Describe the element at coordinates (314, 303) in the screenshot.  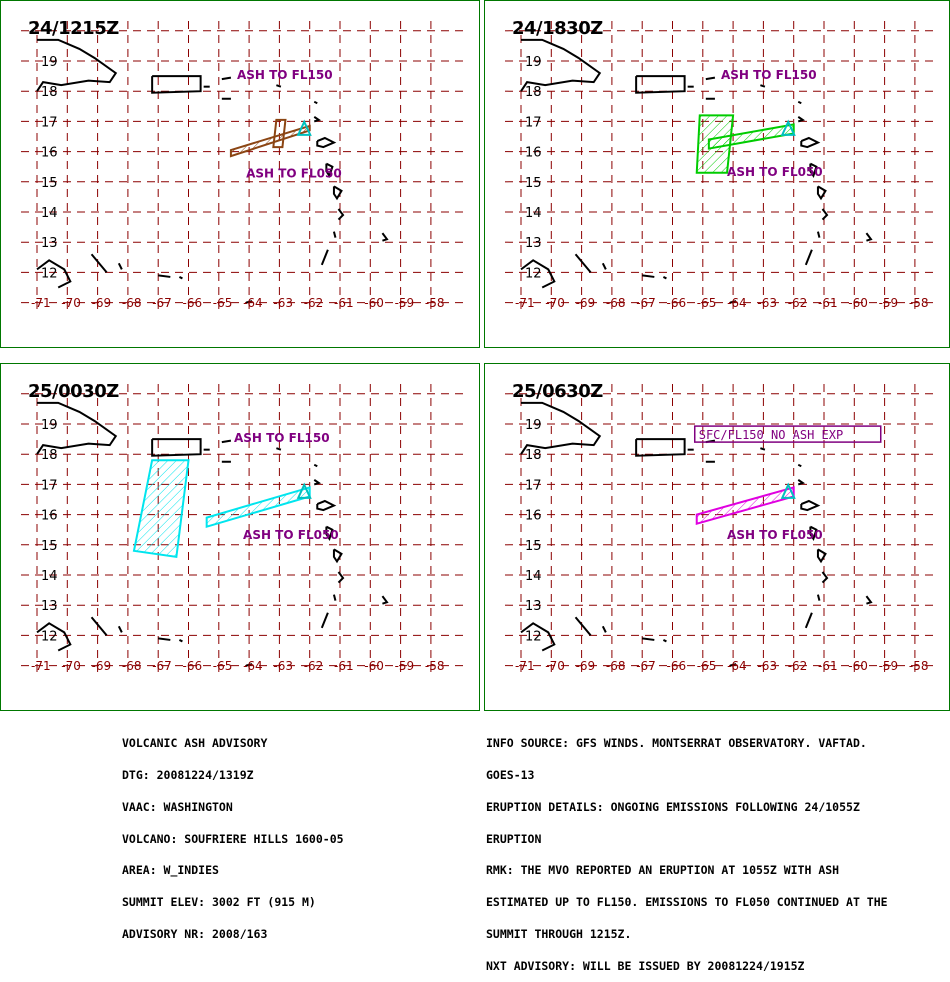
I see `lon-tick-label: -62` at that location.